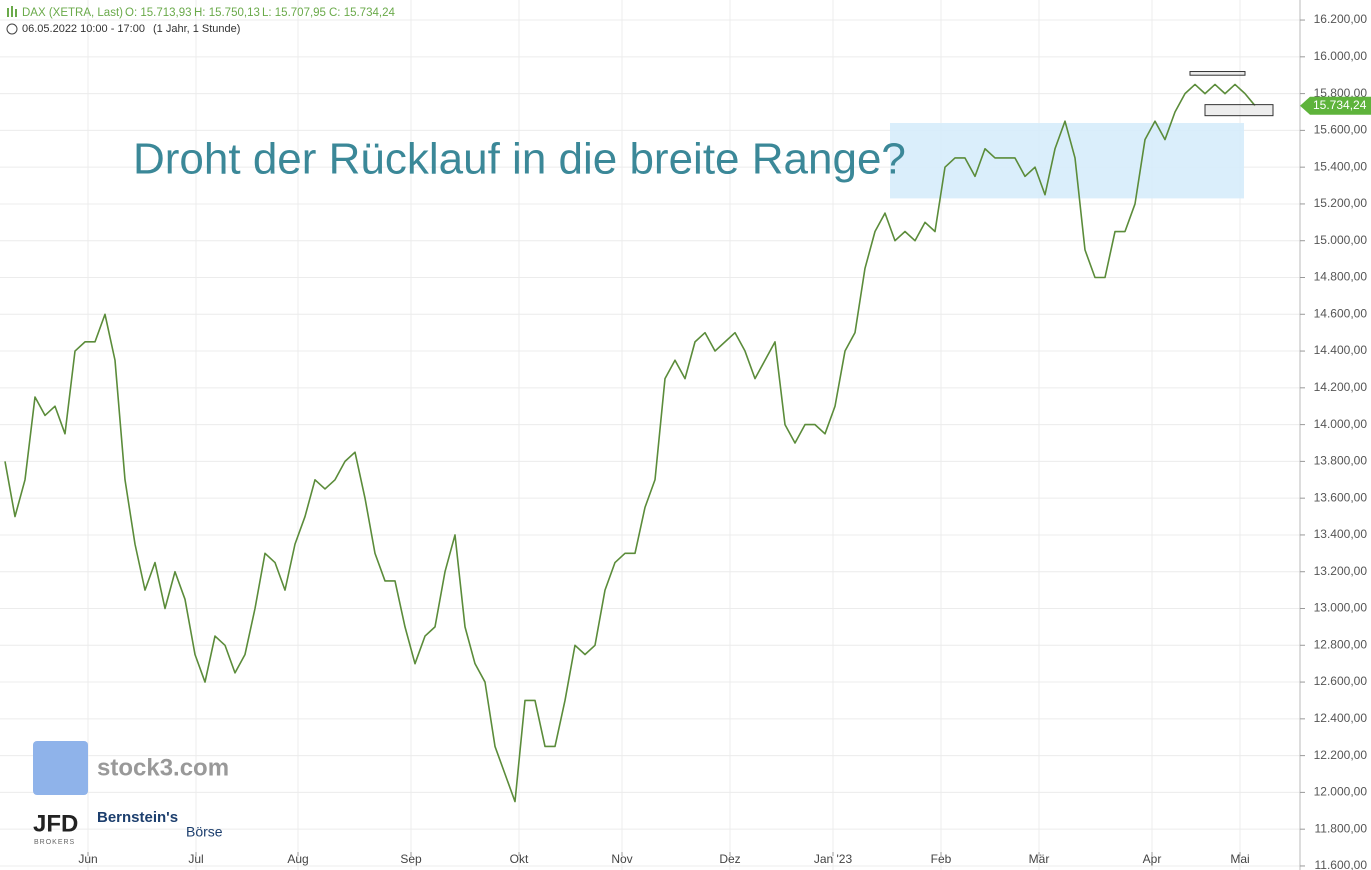 This screenshot has width=1371, height=870. What do you see at coordinates (1341, 313) in the screenshot?
I see `y-tick-label: 14.600,00` at bounding box center [1341, 313].